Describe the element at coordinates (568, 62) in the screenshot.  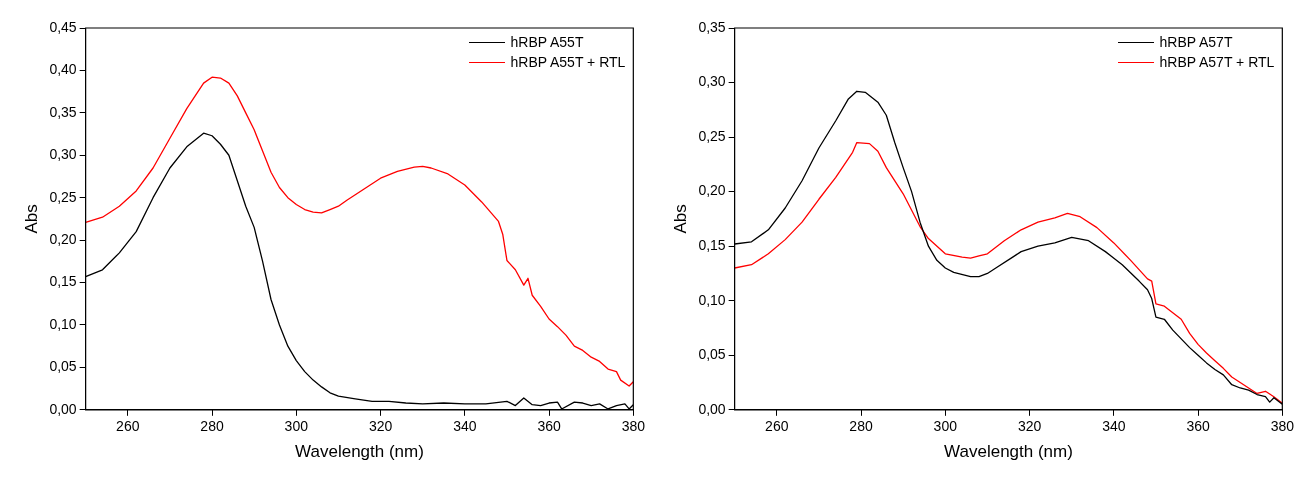
I see `legend-label: hRBP A55T + RTL` at that location.